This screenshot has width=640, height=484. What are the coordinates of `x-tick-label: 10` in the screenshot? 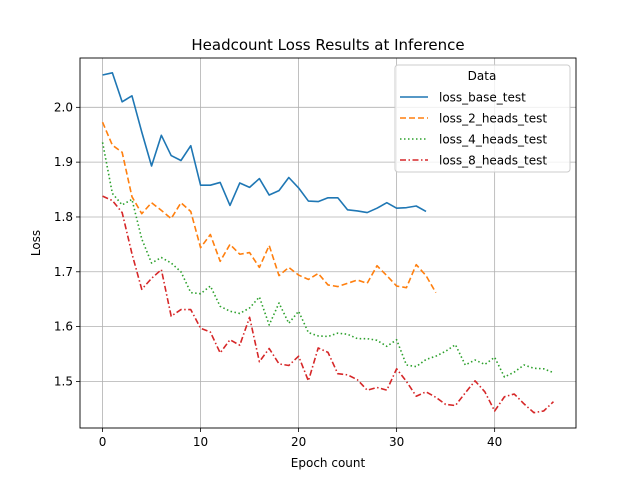 It's located at (200, 442).